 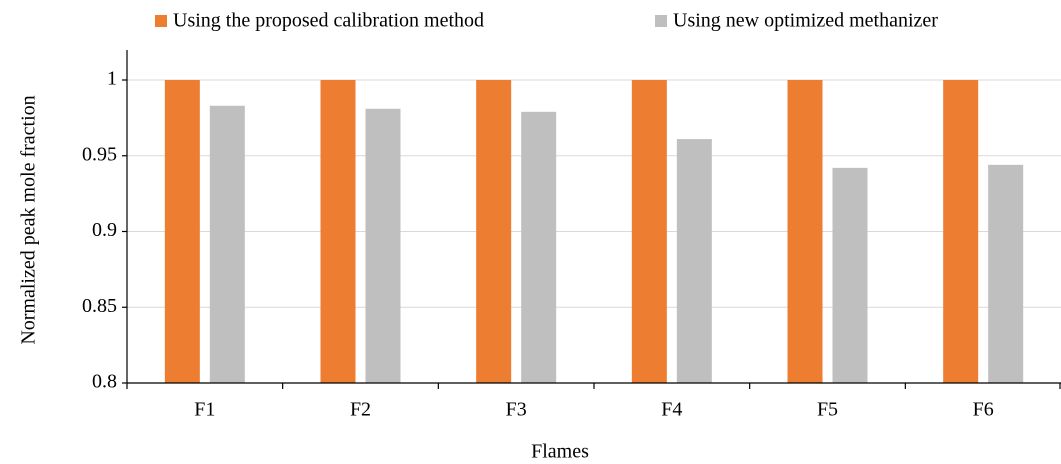 What do you see at coordinates (360, 410) in the screenshot?
I see `x-tick-label: F2` at bounding box center [360, 410].